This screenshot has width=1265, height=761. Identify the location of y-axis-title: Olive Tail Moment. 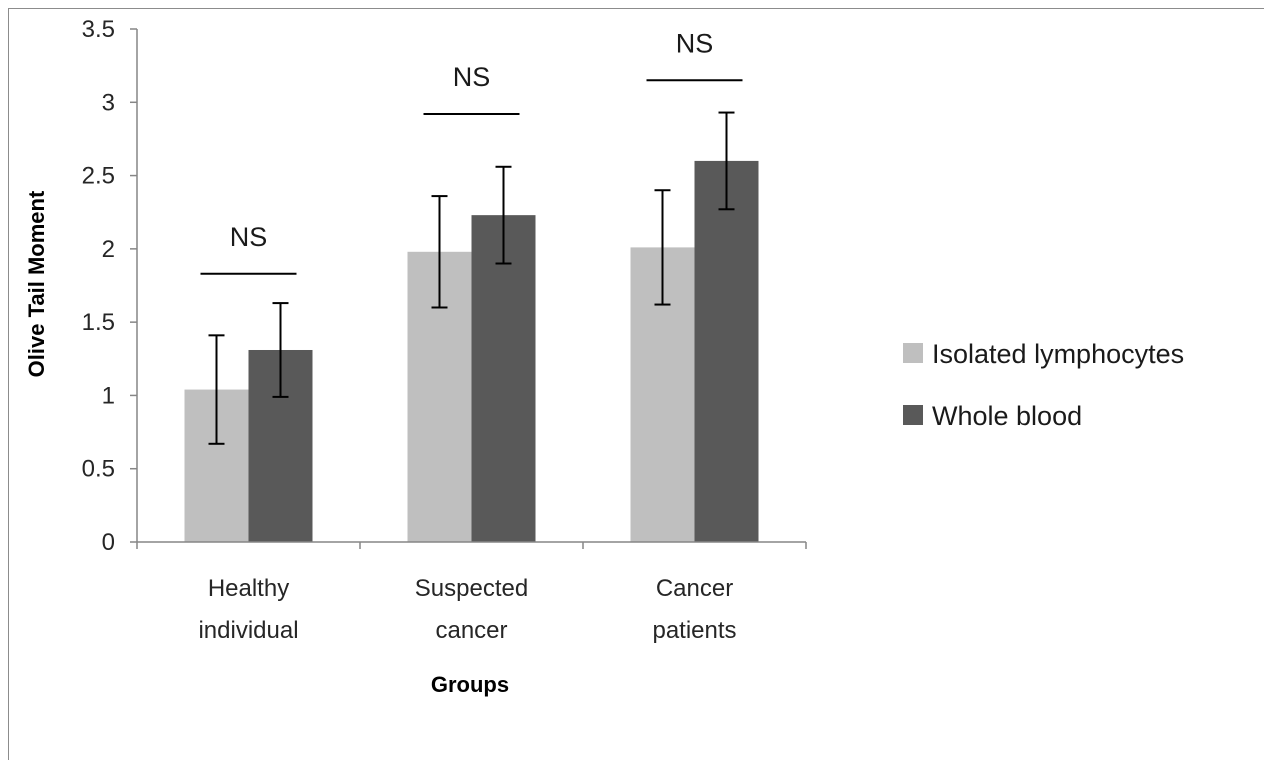
(36, 283).